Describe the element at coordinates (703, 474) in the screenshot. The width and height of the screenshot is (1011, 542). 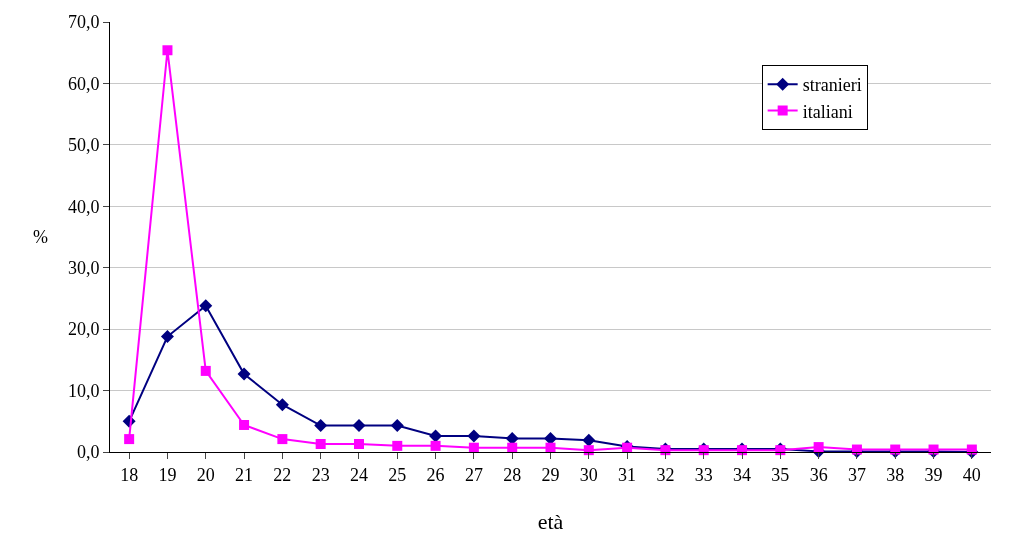
I see `x-tick-label: 33` at that location.